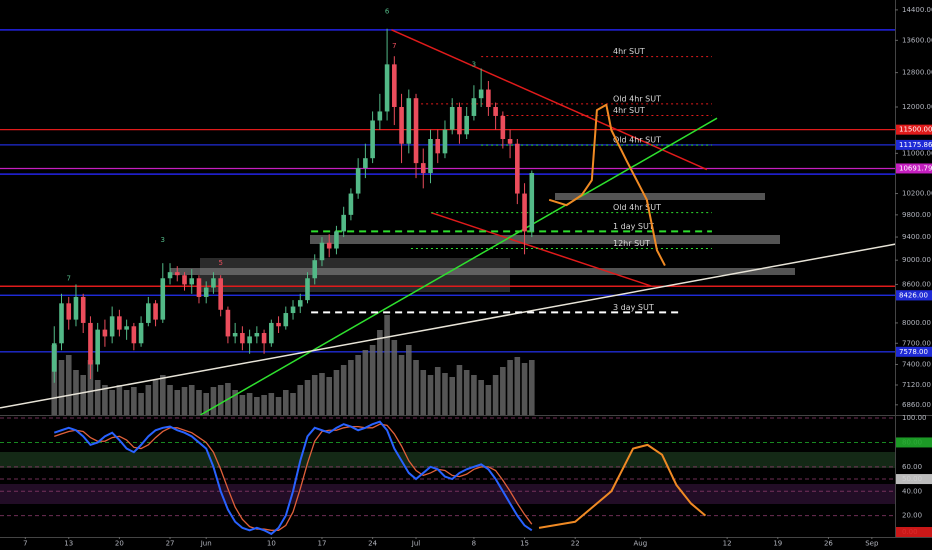  What do you see at coordinates (916, 405) in the screenshot?
I see `y-tick-label: 6860.00` at bounding box center [916, 405].